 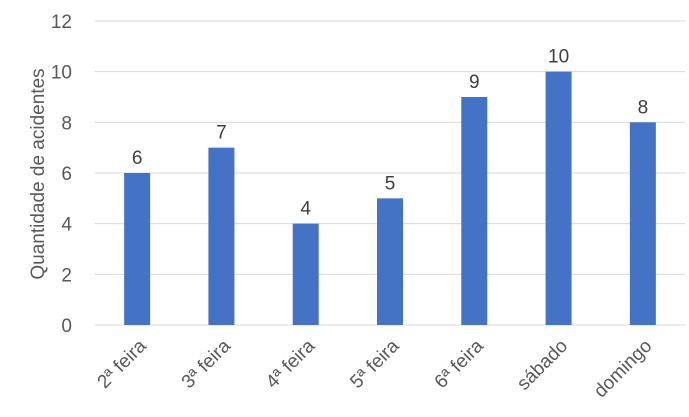 I want to click on y-tick-label-6: 12, so click(x=61, y=22).